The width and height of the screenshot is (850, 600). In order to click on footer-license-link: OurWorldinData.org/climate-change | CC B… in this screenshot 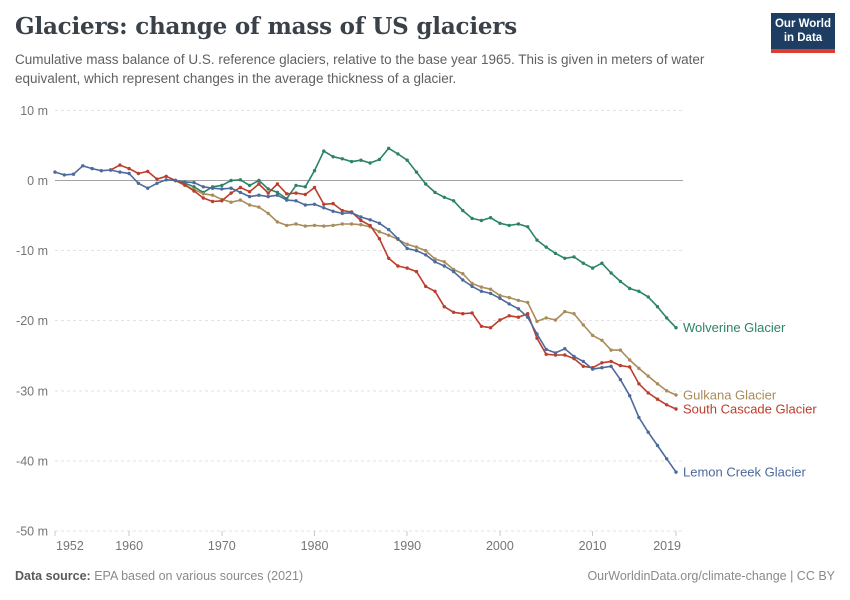, I will do `click(711, 576)`.